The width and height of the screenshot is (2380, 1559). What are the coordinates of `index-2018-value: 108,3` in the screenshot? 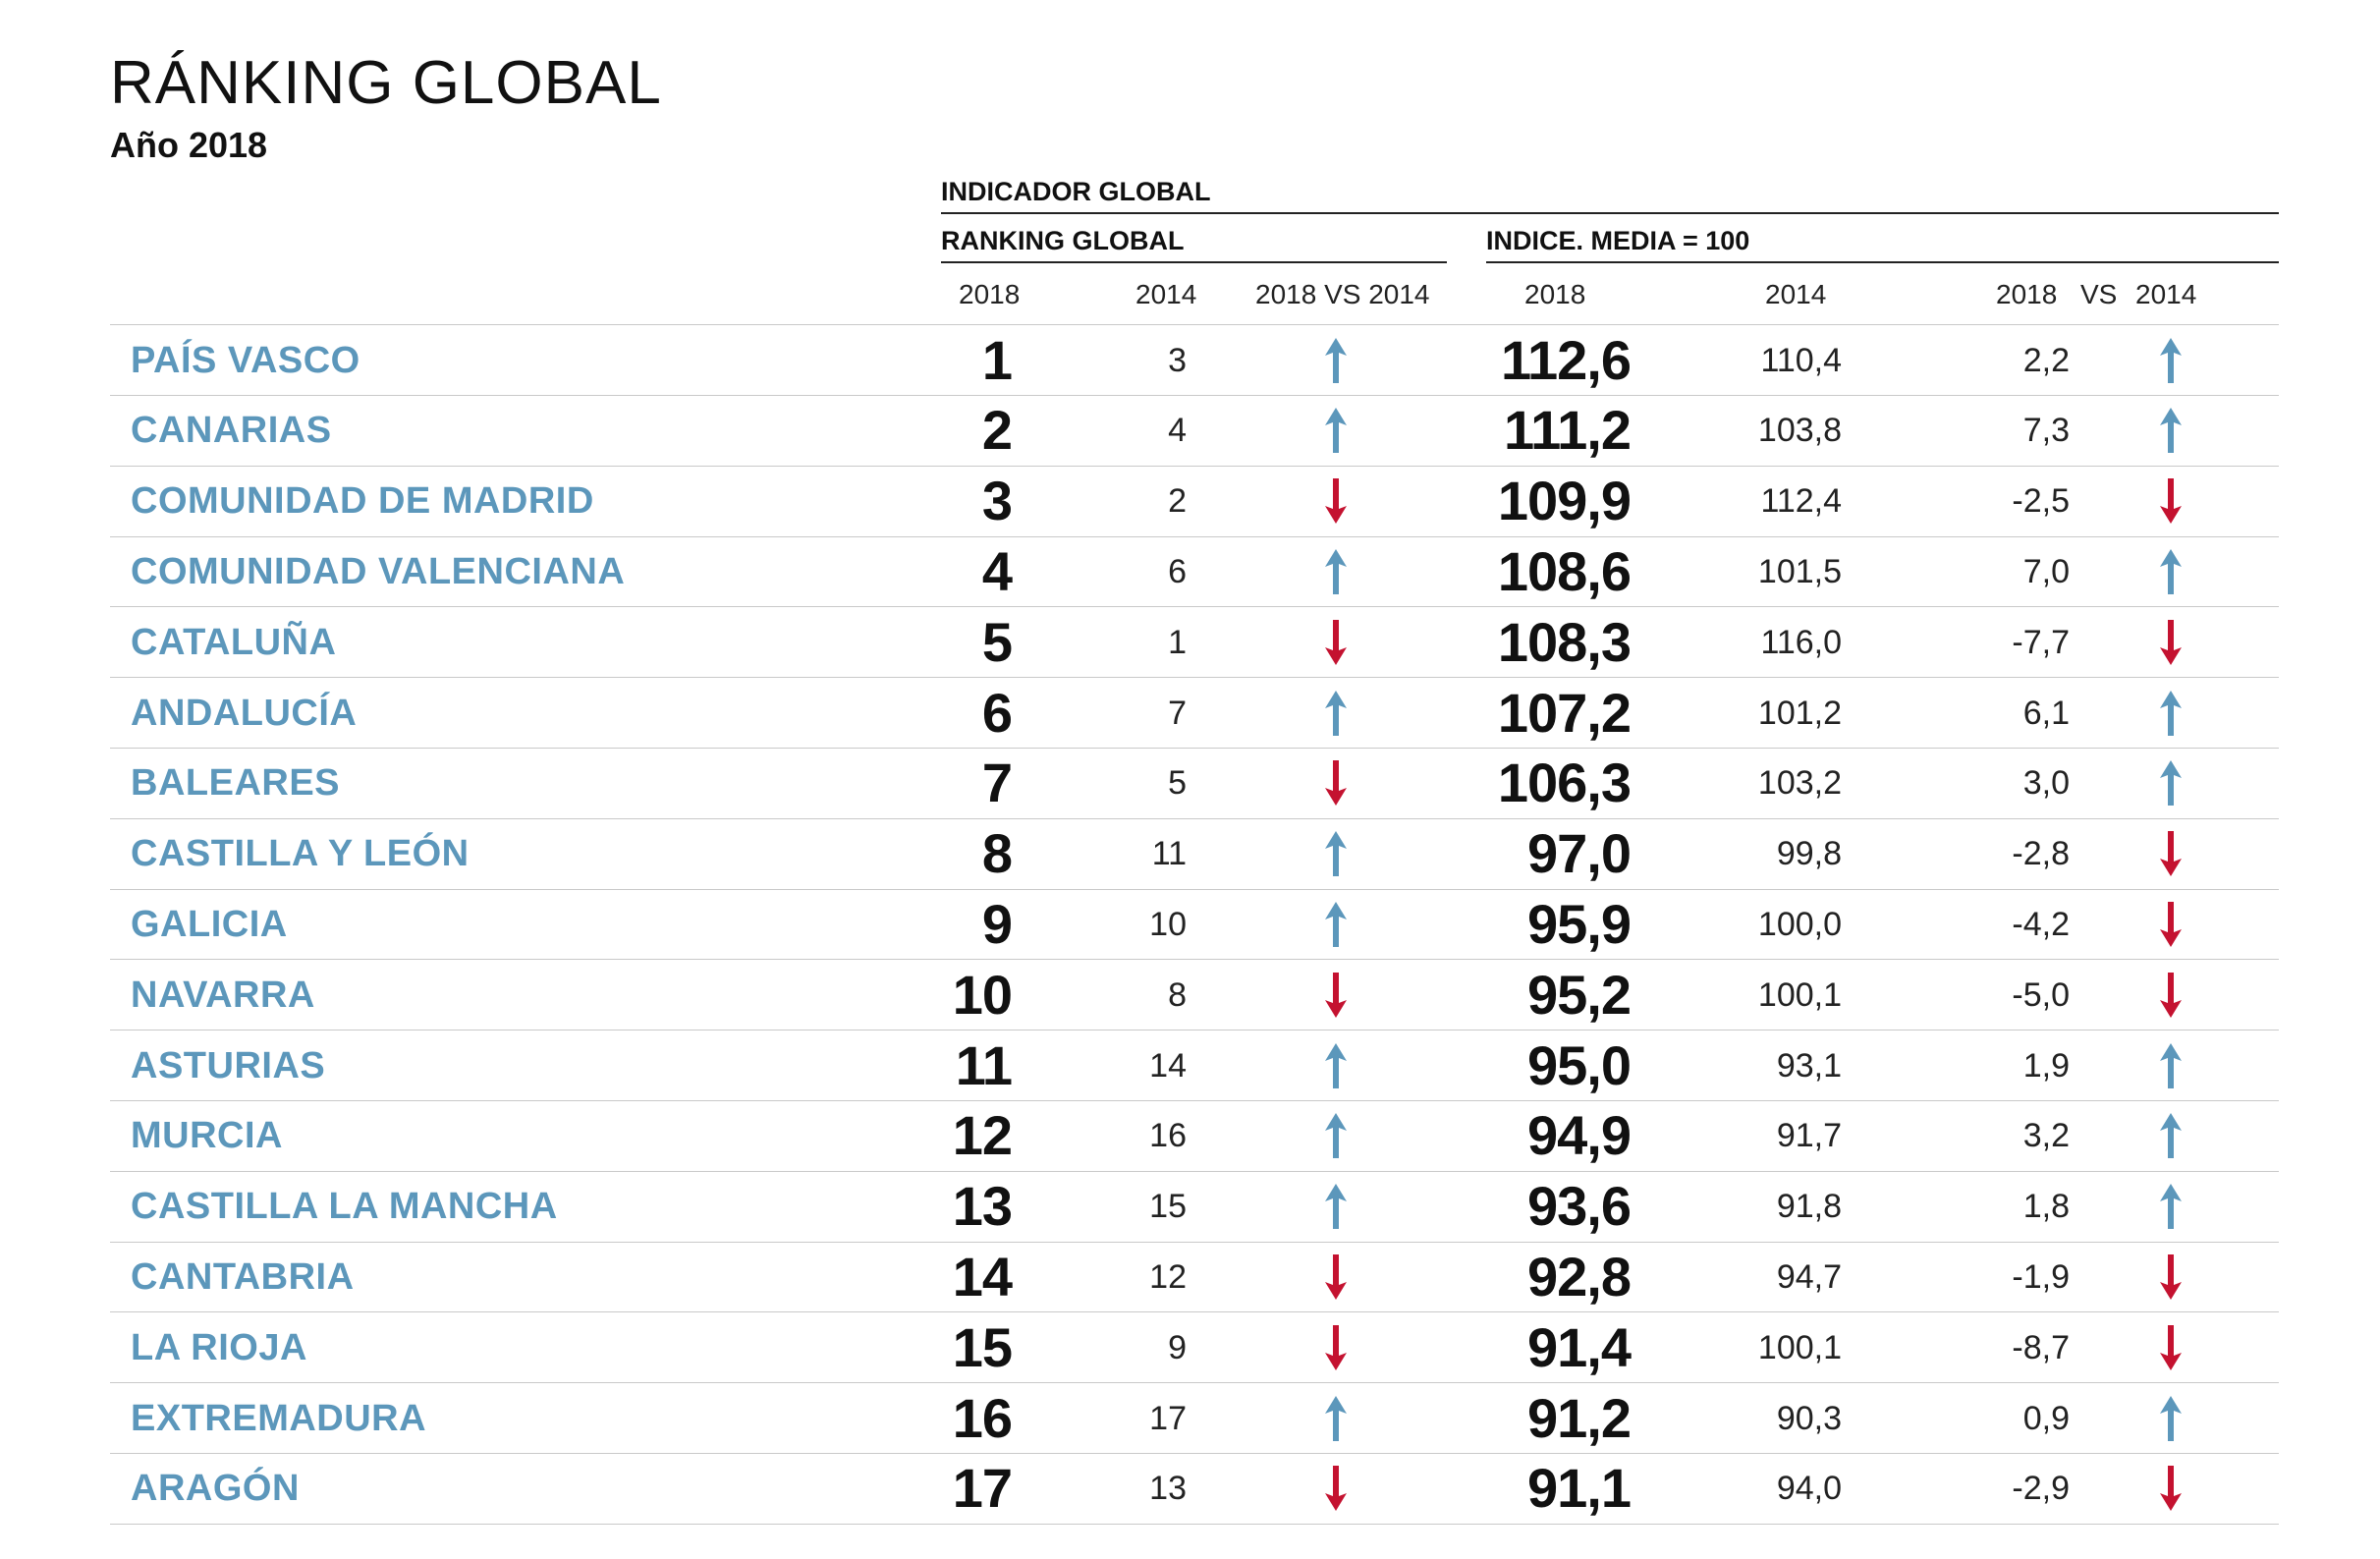 It's located at (1564, 641).